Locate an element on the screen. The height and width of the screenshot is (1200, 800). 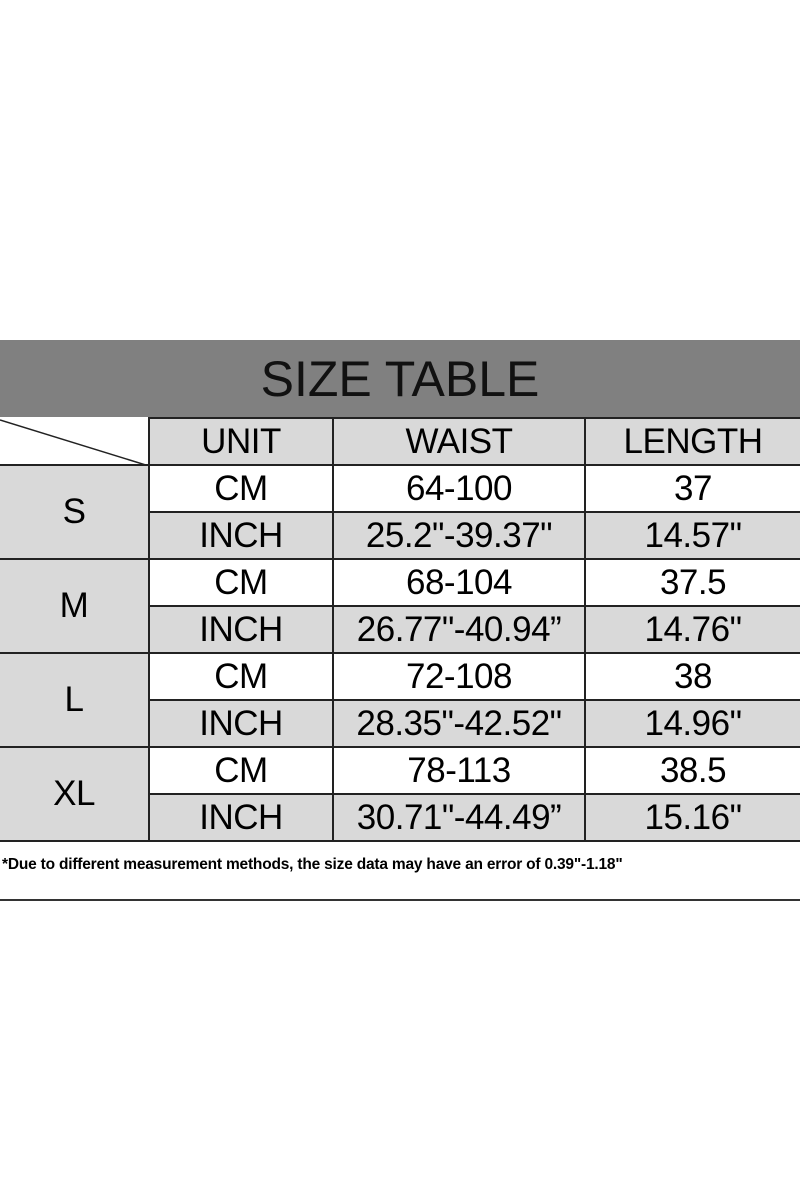
waist-cell: 78-113 is located at coordinates (459, 770).